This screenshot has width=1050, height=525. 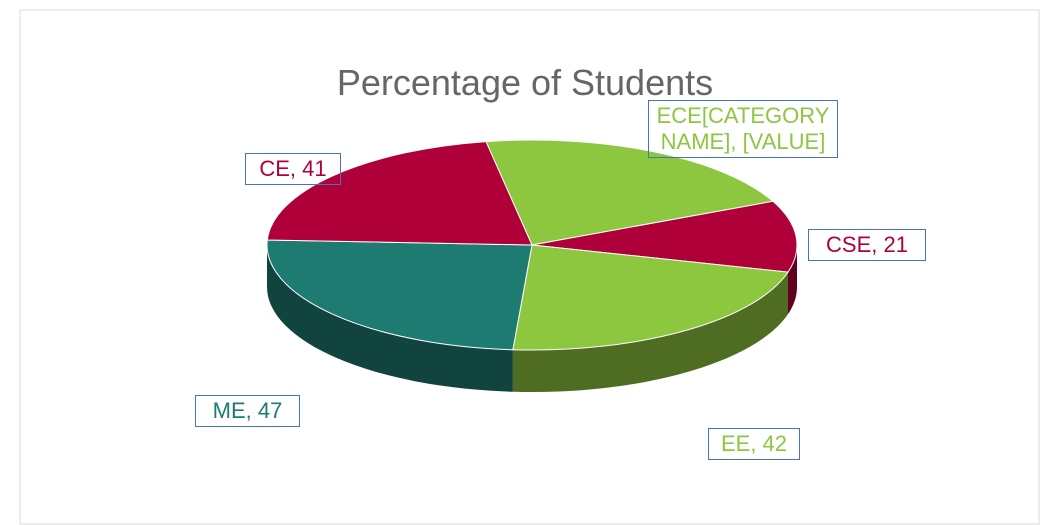 I want to click on data-label: CSE, 21, so click(x=867, y=245).